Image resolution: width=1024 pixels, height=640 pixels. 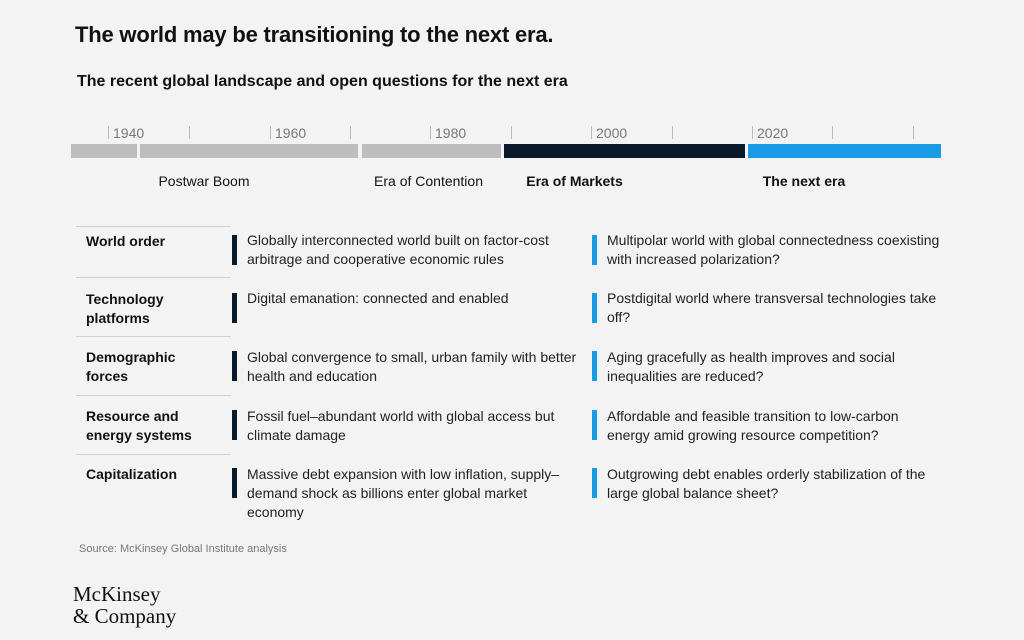 What do you see at coordinates (126, 241) in the screenshot?
I see `row-label-world-order: World order` at bounding box center [126, 241].